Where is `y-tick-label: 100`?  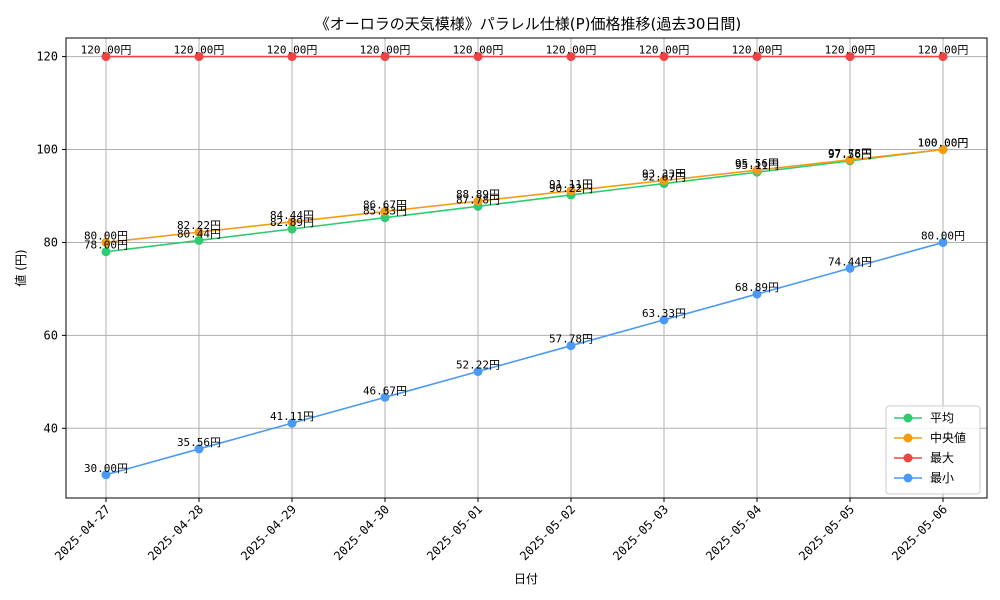
y-tick-label: 100 is located at coordinates (47, 150).